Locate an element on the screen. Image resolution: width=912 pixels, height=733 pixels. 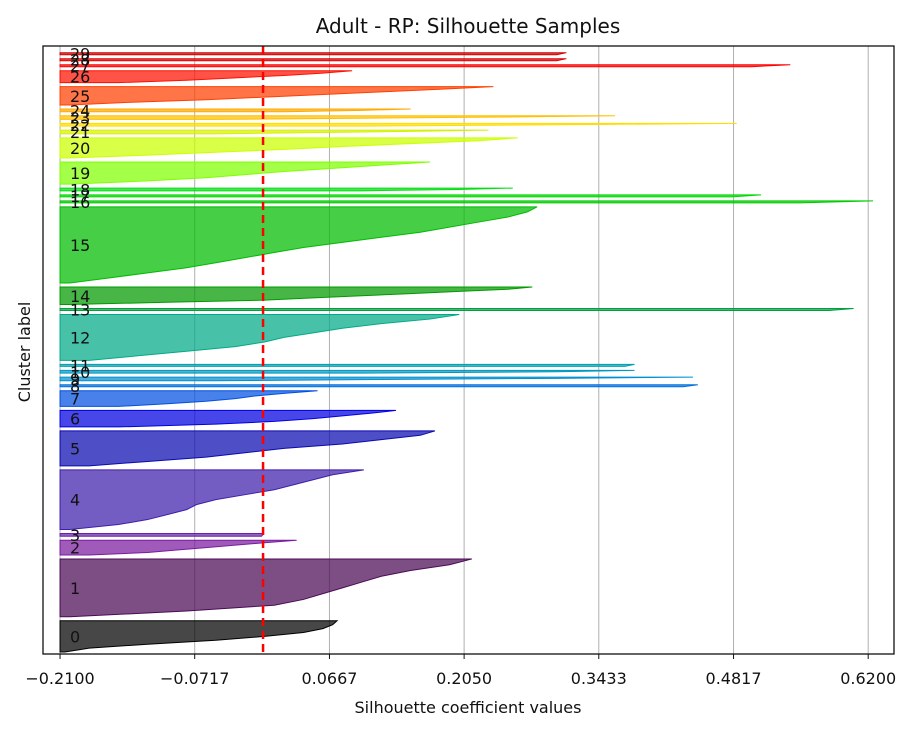
cluster-label-4: 4 is located at coordinates (75, 500).